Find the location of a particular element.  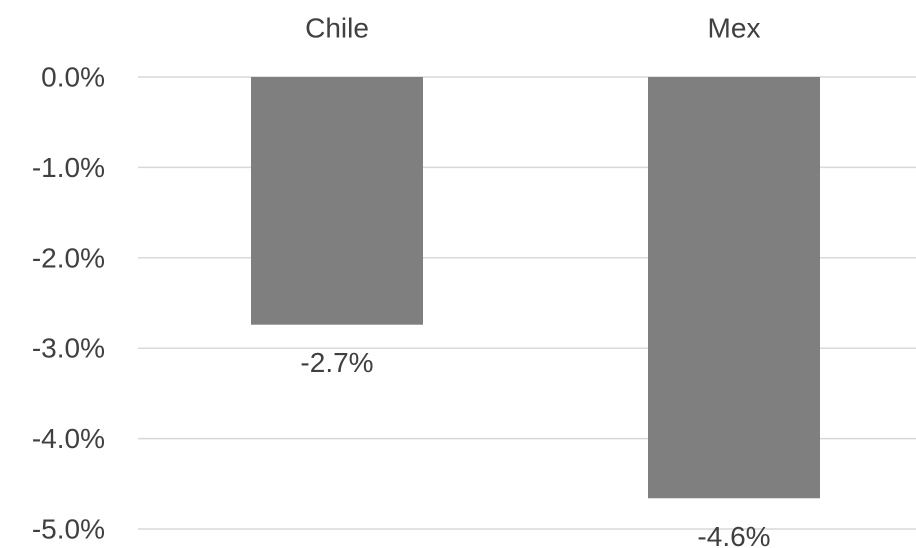

y-tick-label: 0.0% is located at coordinates (73, 77).